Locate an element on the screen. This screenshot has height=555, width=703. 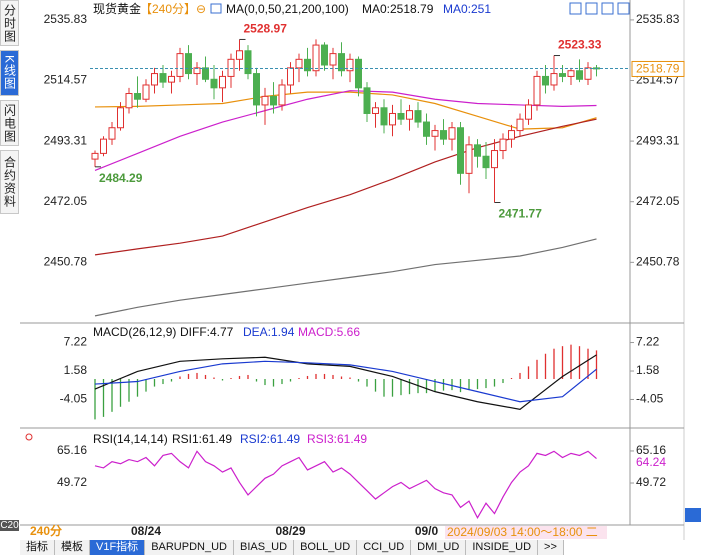
extreme-label: 2528.97 is located at coordinates (266, 29).